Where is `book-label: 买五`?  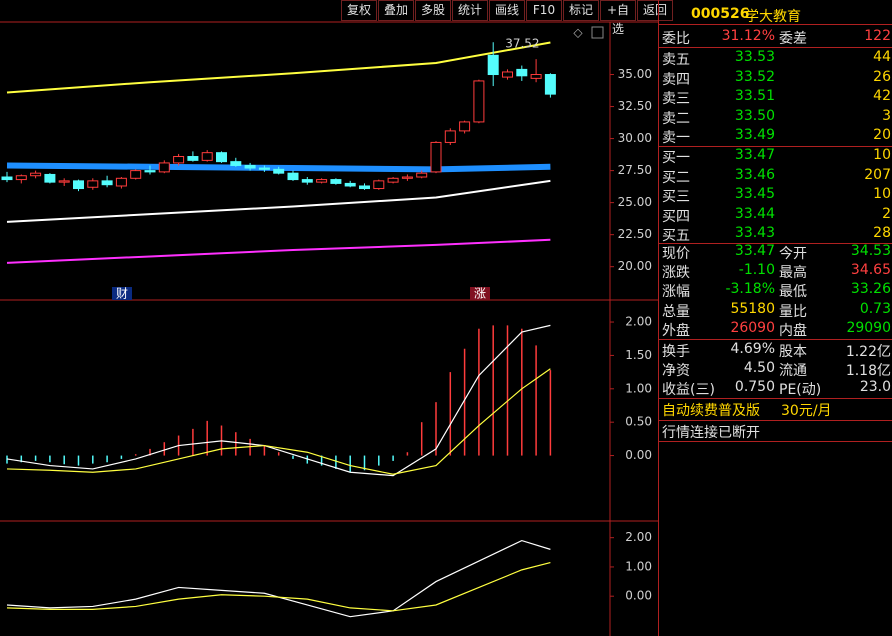
book-label: 买五 is located at coordinates (676, 236).